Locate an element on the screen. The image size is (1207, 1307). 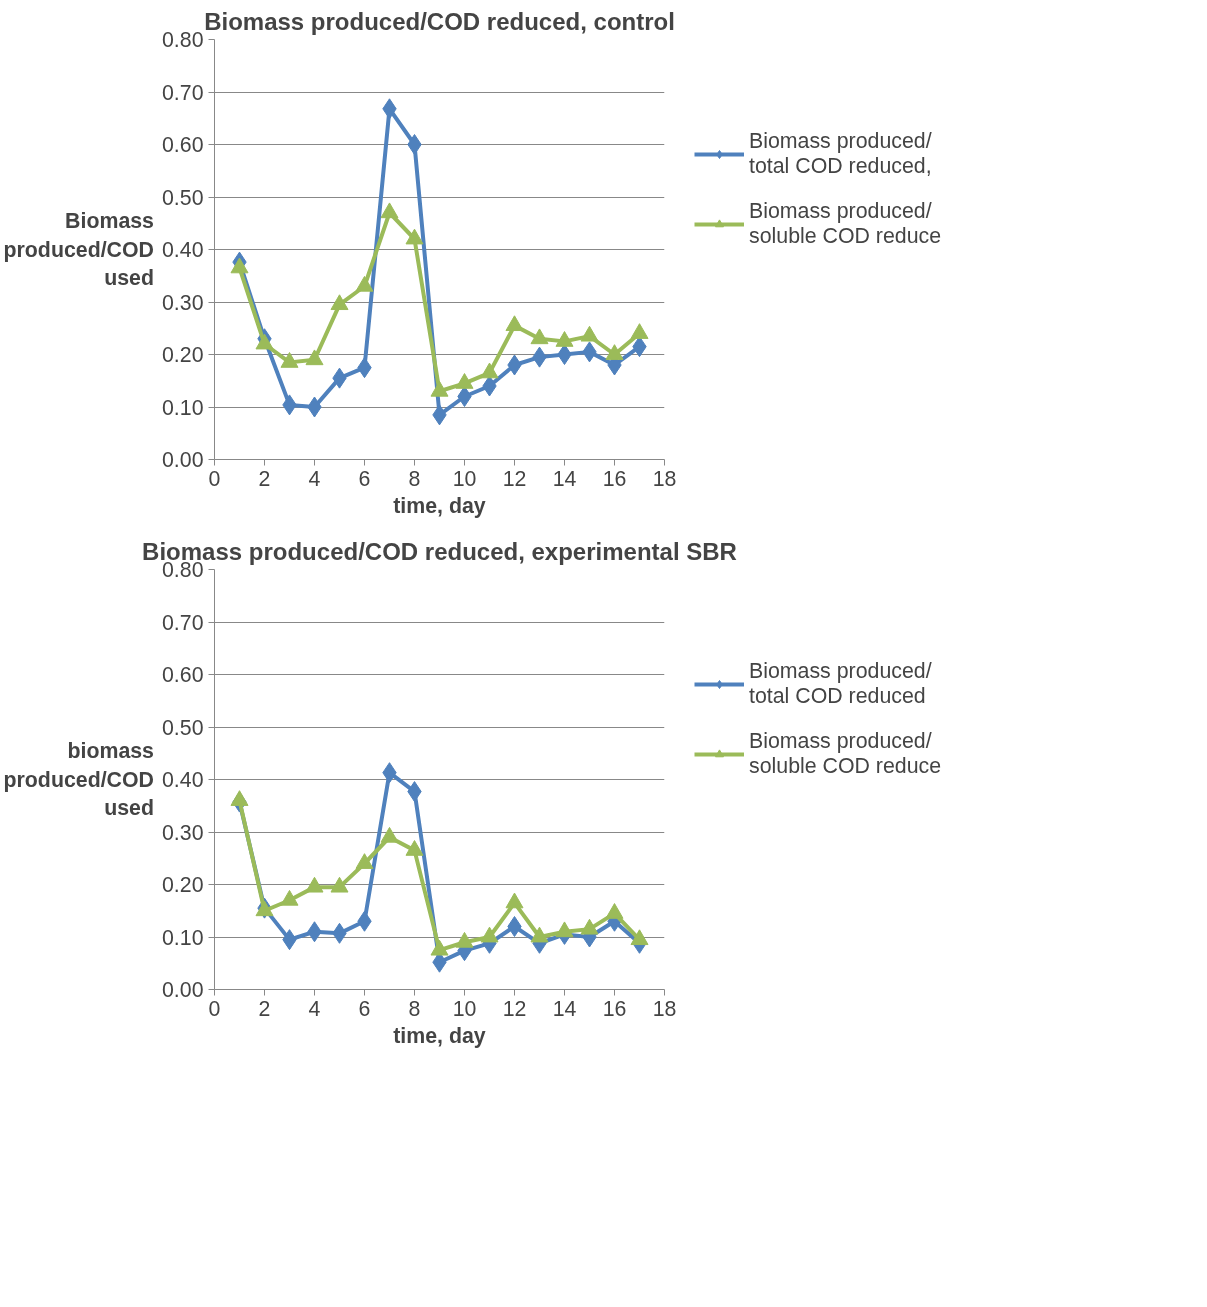
chart-title: Biomass produced/COD reduced, control is located at coordinates (439, 21).